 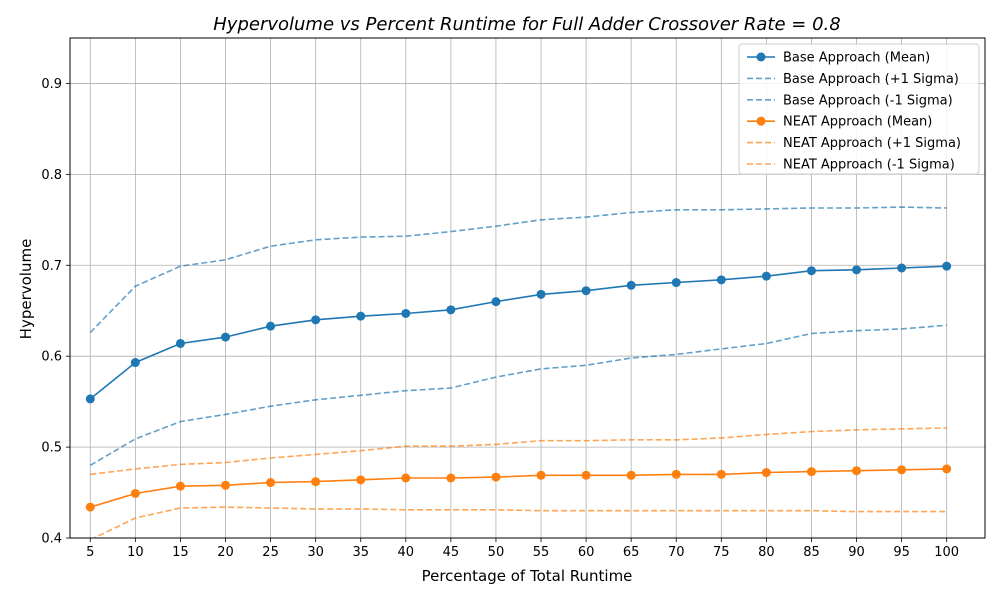 What do you see at coordinates (406, 552) in the screenshot?
I see `x-tick-label: 40` at bounding box center [406, 552].